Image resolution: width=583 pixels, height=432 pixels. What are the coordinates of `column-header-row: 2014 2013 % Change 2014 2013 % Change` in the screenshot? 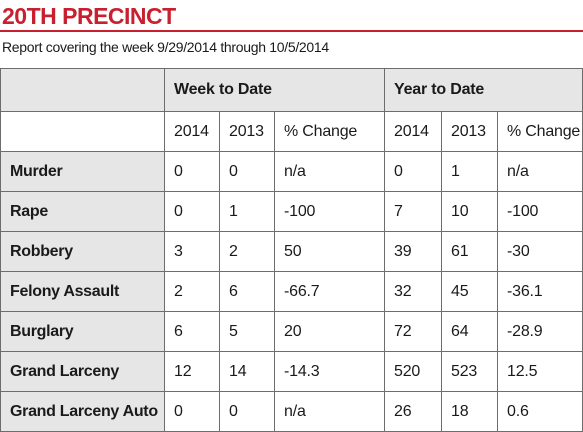 It's located at (291, 131).